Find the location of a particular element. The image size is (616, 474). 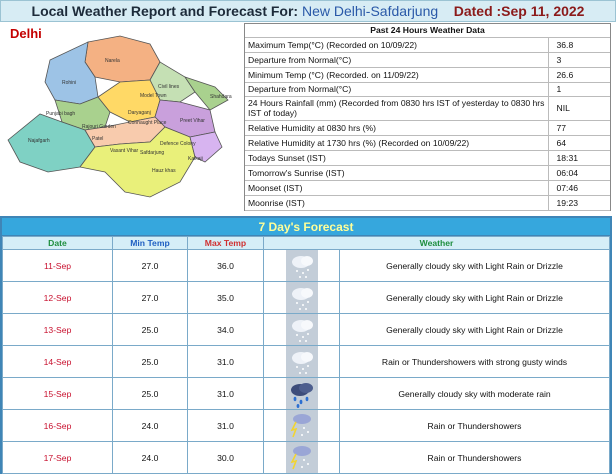

svg-text: Daryaganj is located at coordinates (139, 113).